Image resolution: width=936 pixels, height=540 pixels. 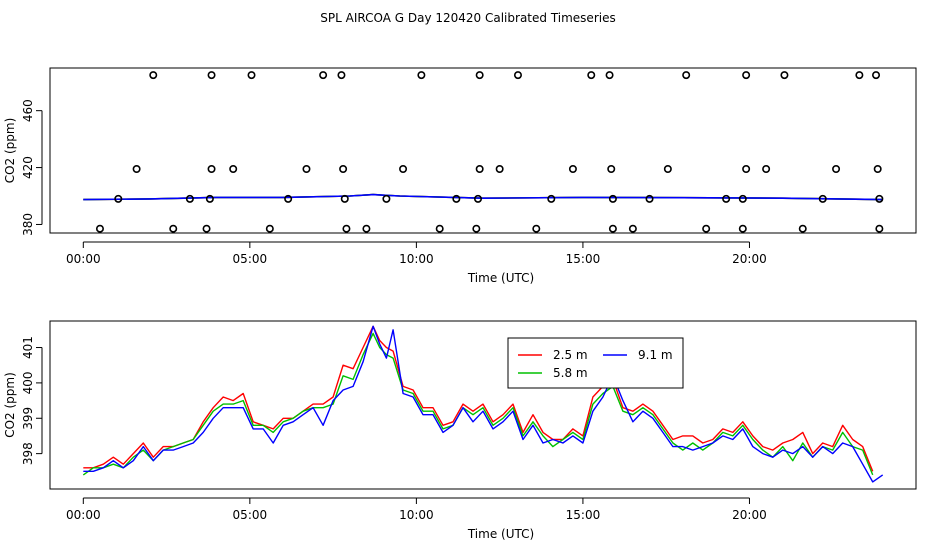 I want to click on top-y-tick-label: 380, so click(x=28, y=224).